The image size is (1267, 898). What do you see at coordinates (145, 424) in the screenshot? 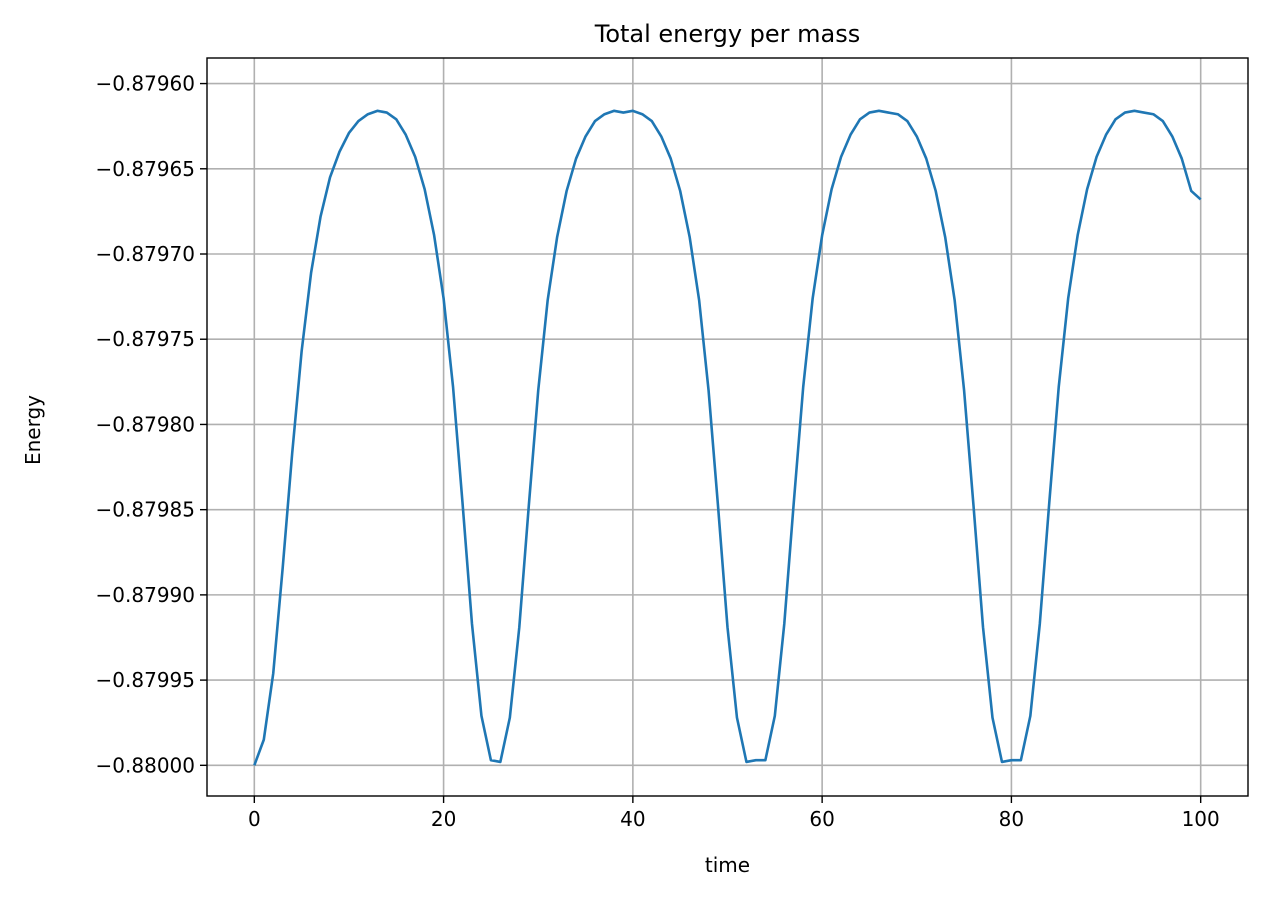
I see `y-tick-label: −0.87980` at bounding box center [145, 424].